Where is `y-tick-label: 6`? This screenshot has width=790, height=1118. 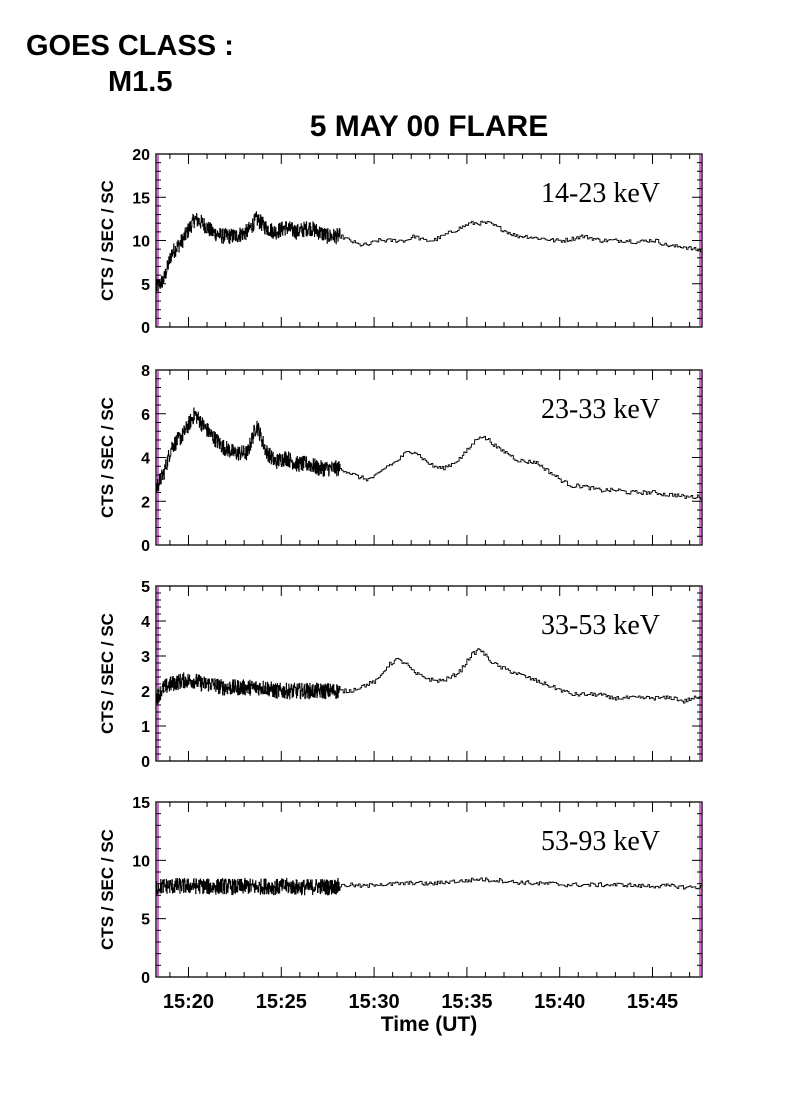
y-tick-label: 6 is located at coordinates (145, 415).